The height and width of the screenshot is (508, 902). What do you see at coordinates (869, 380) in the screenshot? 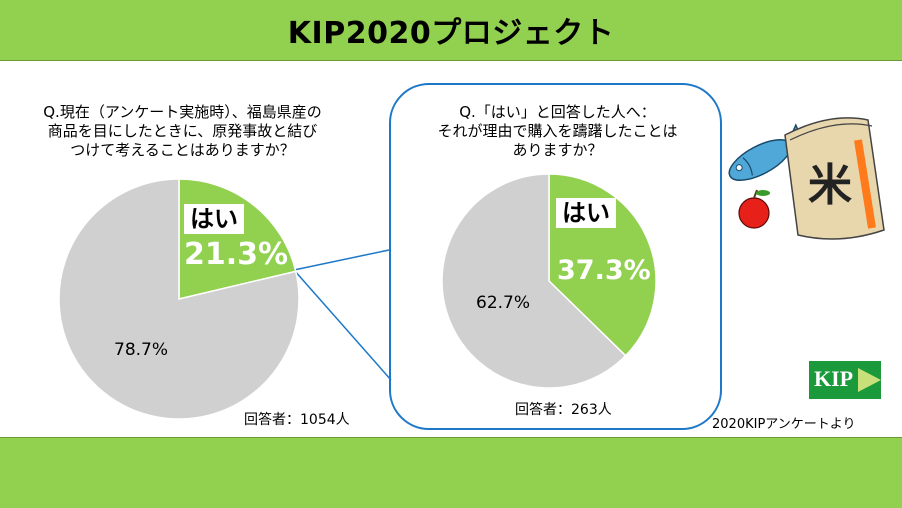
I see `kip-logo-accent` at bounding box center [869, 380].